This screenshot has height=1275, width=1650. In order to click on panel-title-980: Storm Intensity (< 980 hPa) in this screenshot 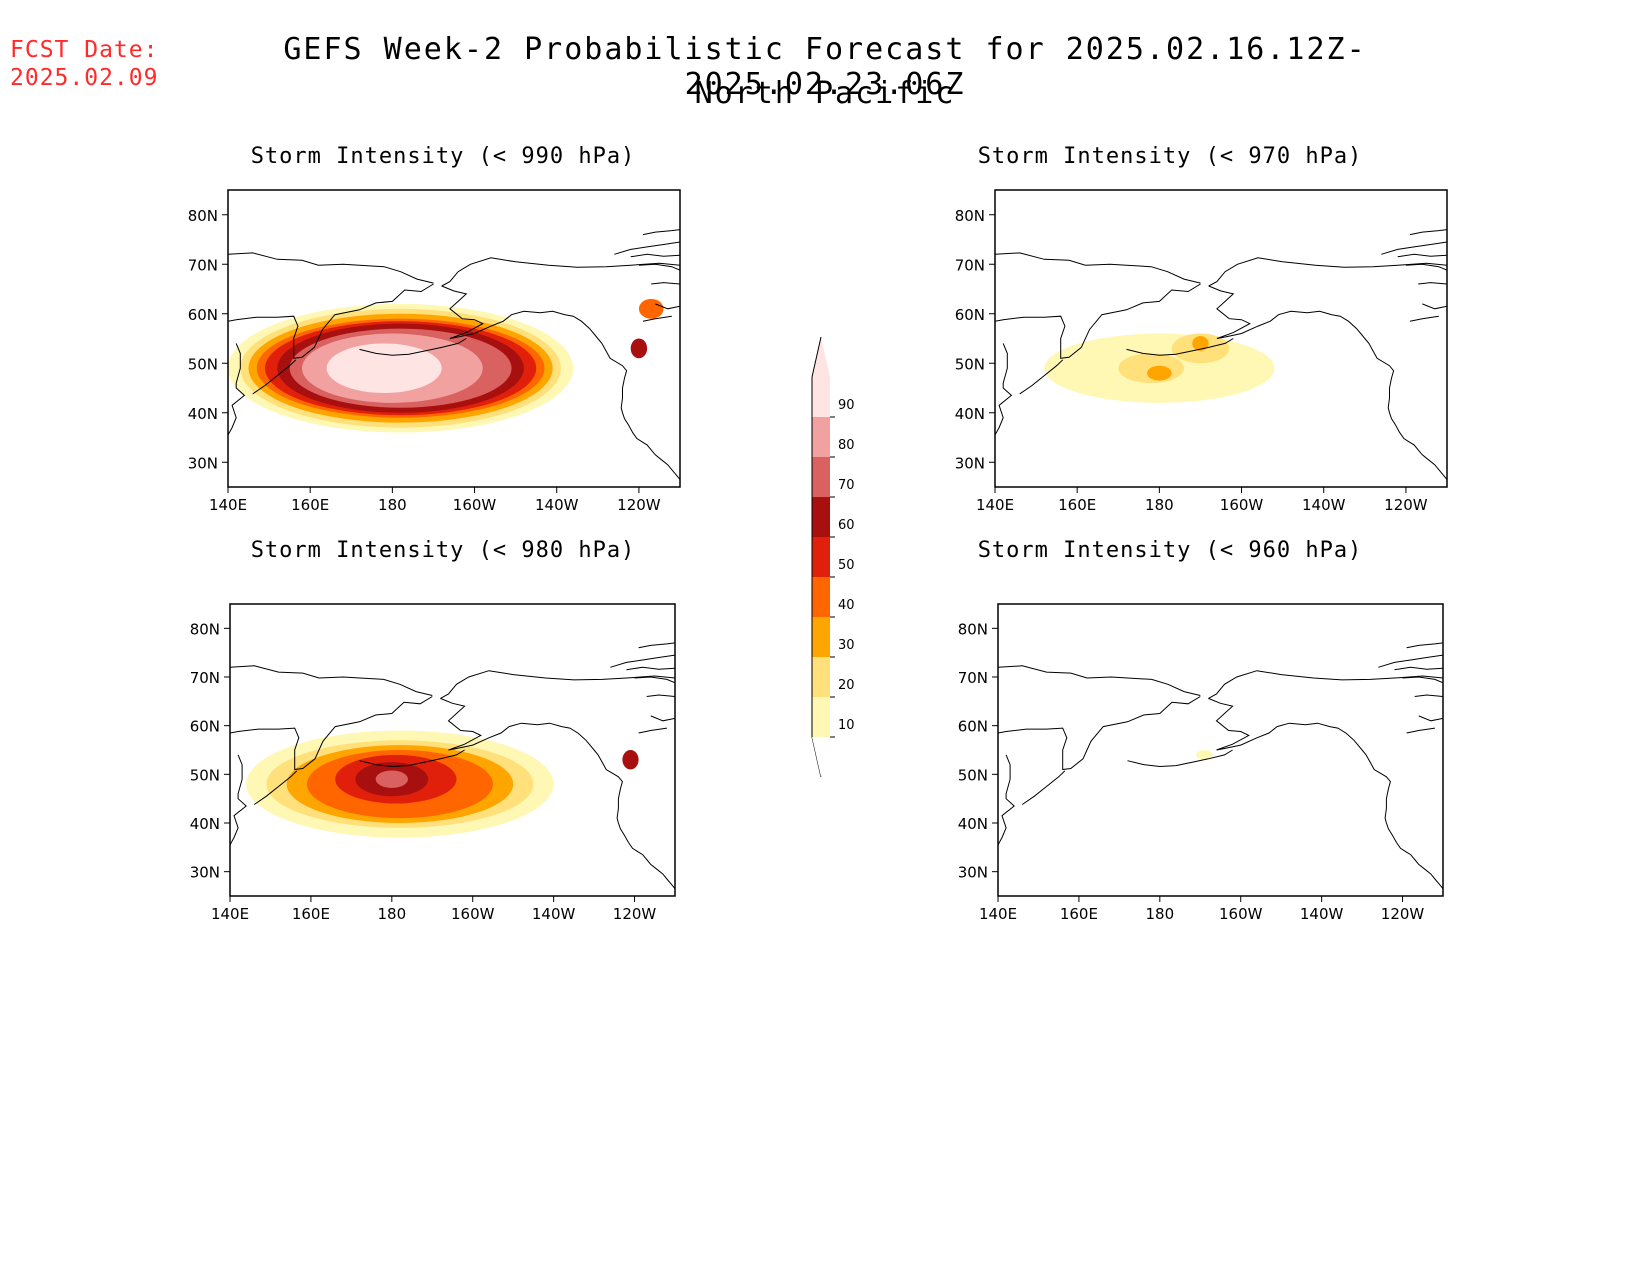, I will do `click(443, 550)`.